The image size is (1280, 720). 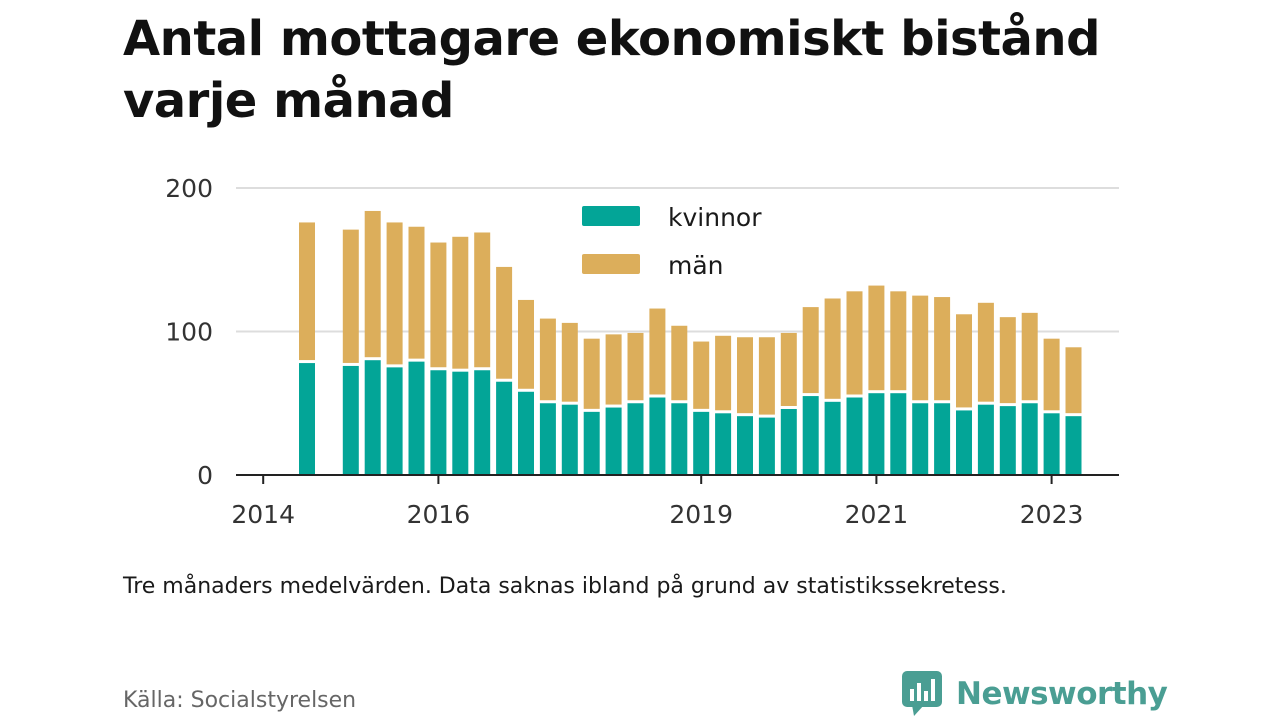 What do you see at coordinates (189, 332) in the screenshot?
I see `y-tick-label-100: 100` at bounding box center [189, 332].